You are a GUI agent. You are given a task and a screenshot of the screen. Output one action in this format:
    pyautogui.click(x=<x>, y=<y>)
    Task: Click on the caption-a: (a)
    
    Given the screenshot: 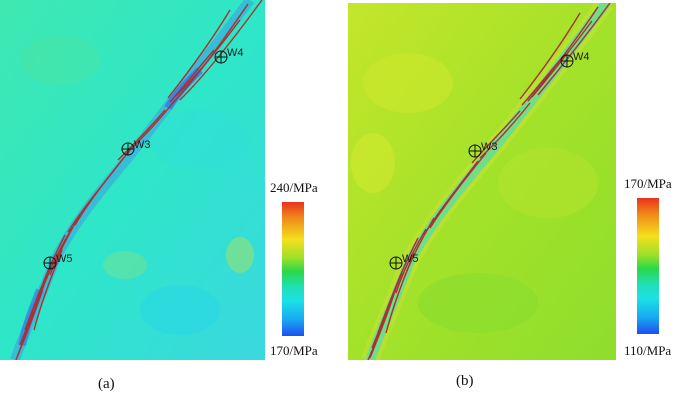 What is the action you would take?
    pyautogui.click(x=106, y=384)
    